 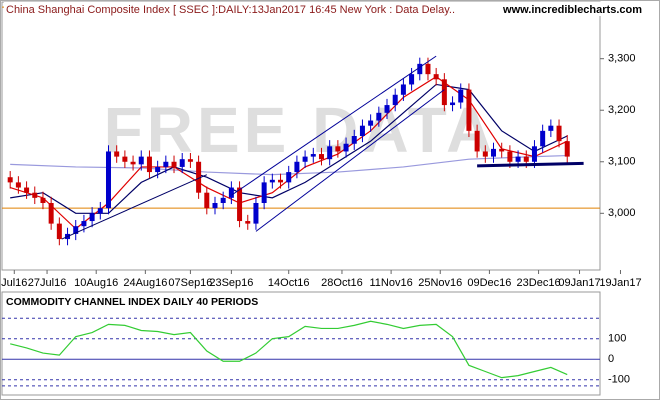 I want to click on y-tick-label: 3,000, so click(x=622, y=213).